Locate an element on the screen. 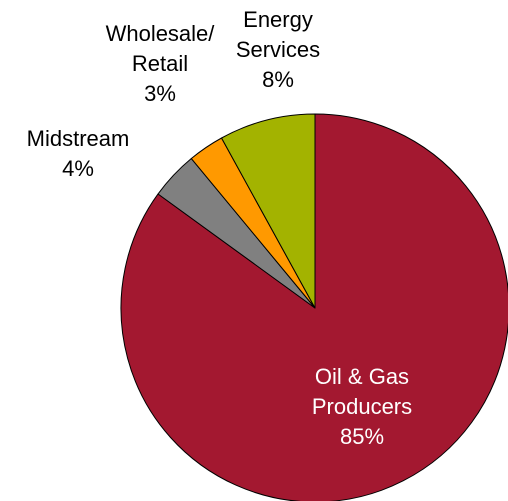  slice-value-label: 85% is located at coordinates (362, 436).